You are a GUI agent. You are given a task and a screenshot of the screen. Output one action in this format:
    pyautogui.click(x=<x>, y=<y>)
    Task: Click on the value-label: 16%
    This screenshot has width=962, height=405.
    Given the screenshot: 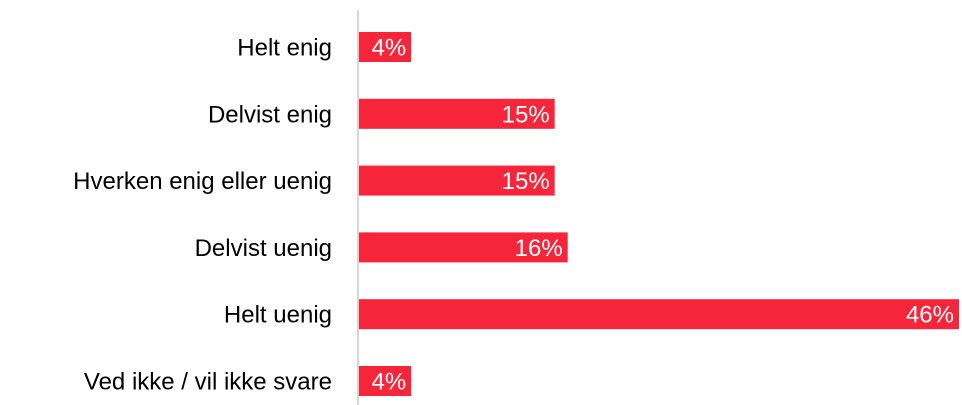 What is the action you would take?
    pyautogui.click(x=539, y=248)
    